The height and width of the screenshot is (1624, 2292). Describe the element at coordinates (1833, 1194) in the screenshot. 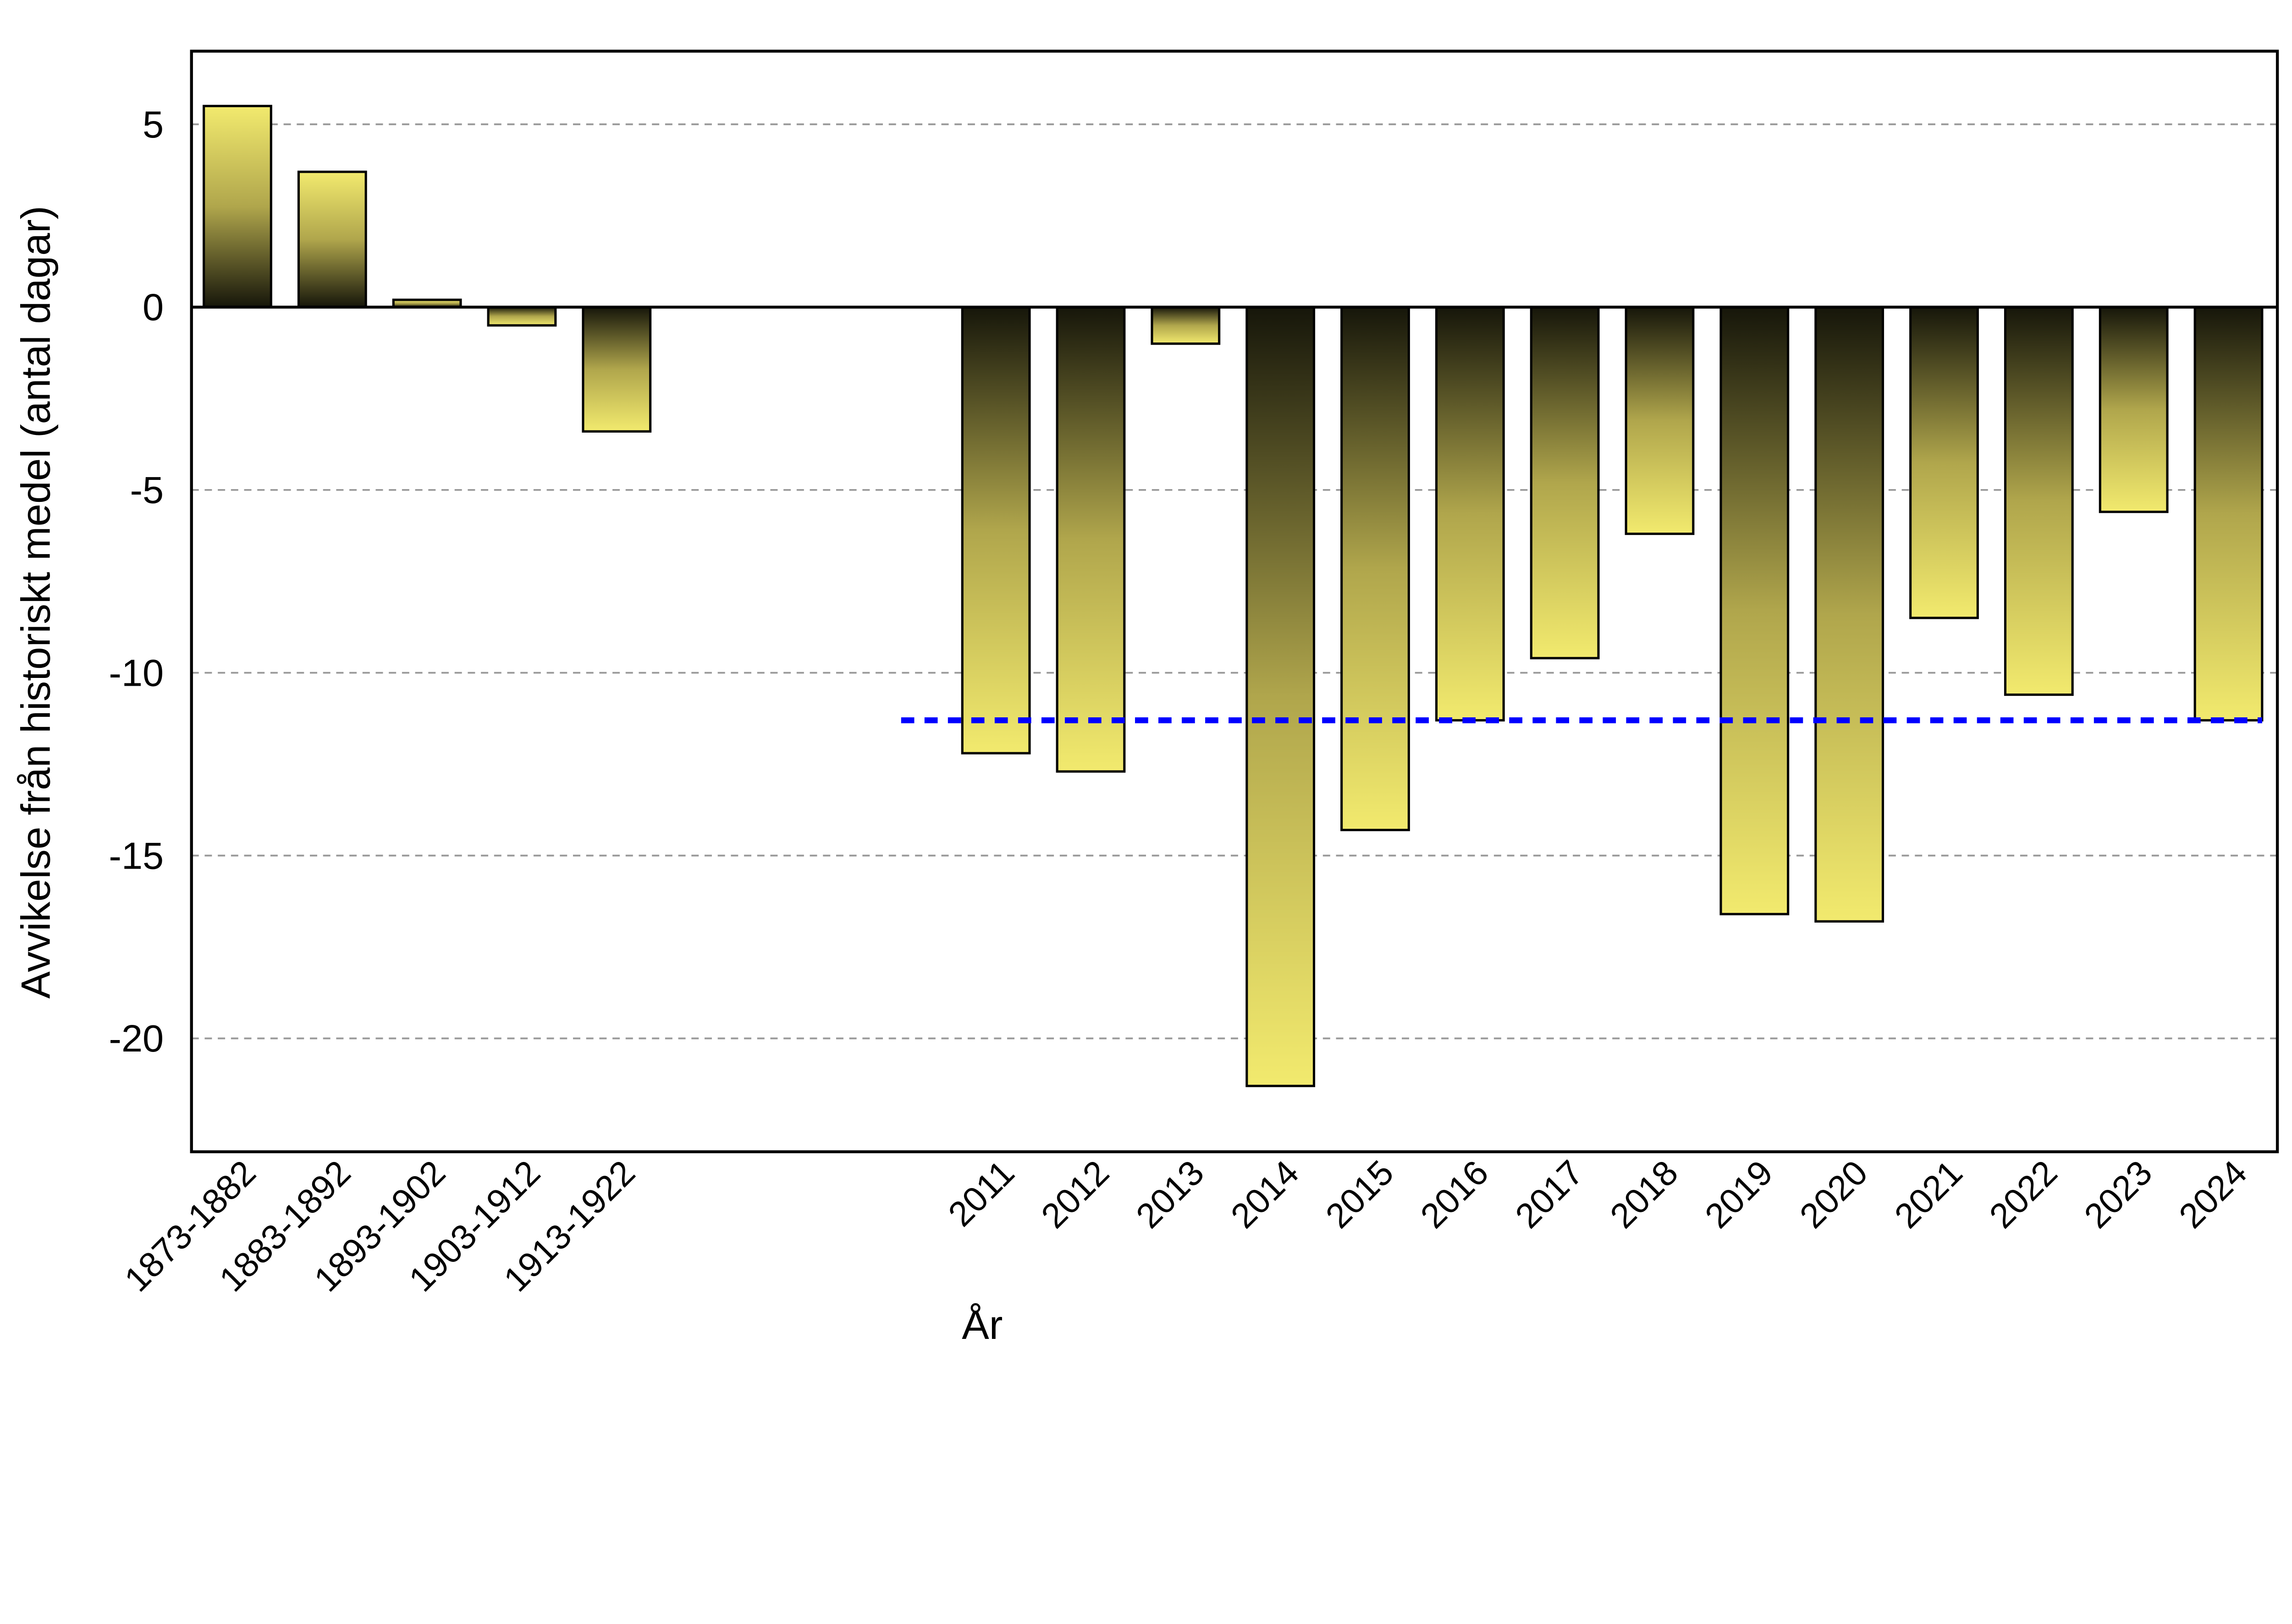

I see `x-tick-label: 2020` at that location.